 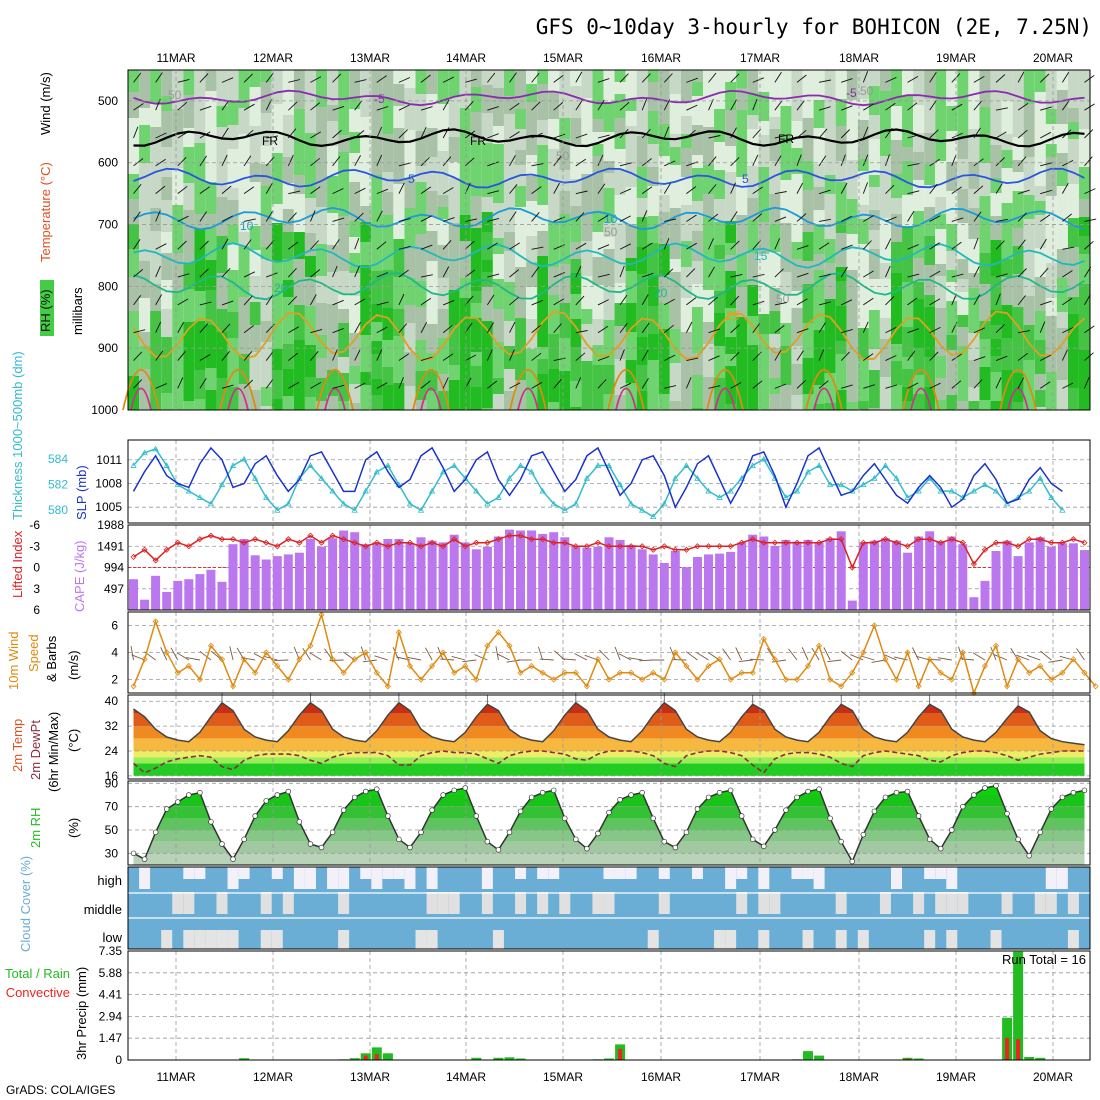 What do you see at coordinates (110, 546) in the screenshot?
I see `cape-tick-label: 1491` at bounding box center [110, 546].